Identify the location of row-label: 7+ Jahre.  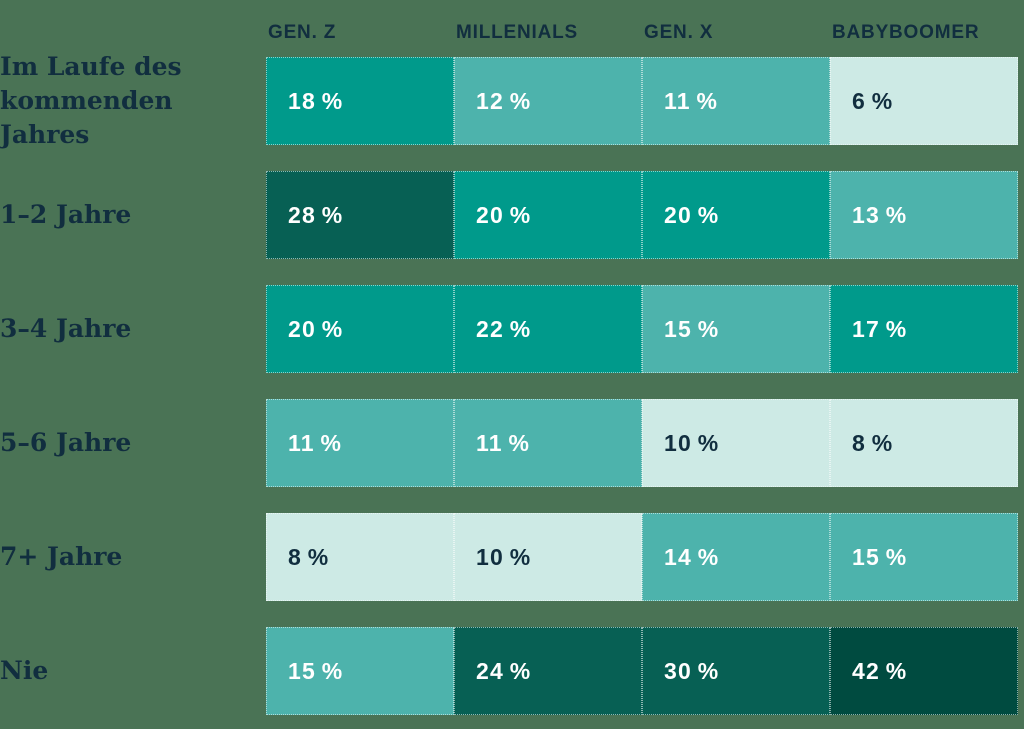
(61, 557).